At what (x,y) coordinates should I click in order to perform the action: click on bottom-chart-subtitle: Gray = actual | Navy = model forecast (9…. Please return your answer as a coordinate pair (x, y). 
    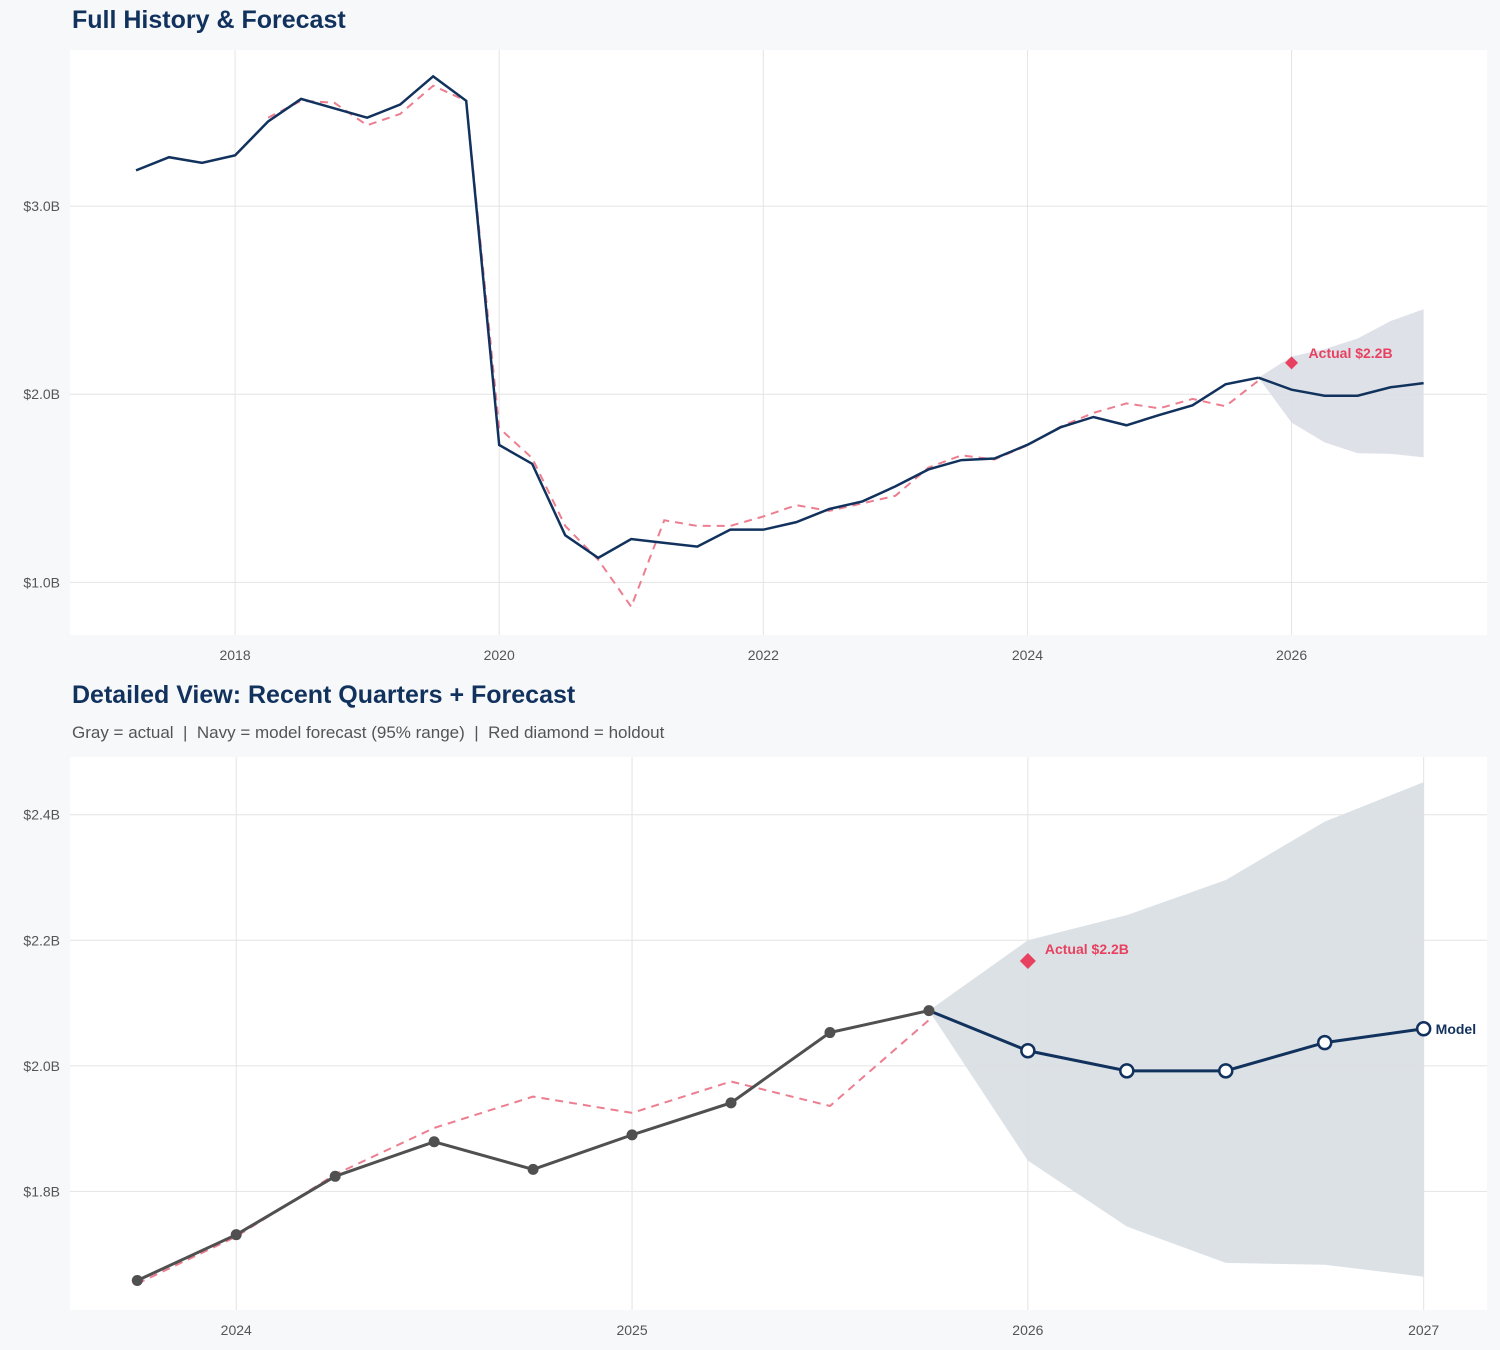
    Looking at the image, I should click on (368, 732).